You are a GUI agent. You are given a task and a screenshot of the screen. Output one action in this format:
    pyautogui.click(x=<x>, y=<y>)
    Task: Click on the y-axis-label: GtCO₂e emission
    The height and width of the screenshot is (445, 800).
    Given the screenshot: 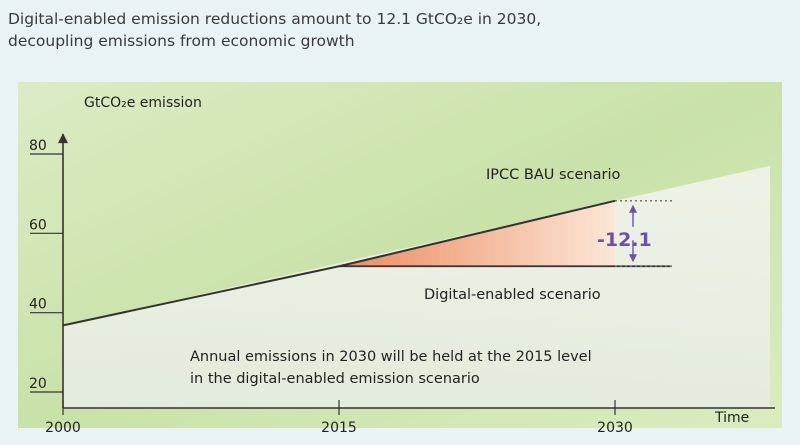 What is the action you would take?
    pyautogui.click(x=143, y=103)
    